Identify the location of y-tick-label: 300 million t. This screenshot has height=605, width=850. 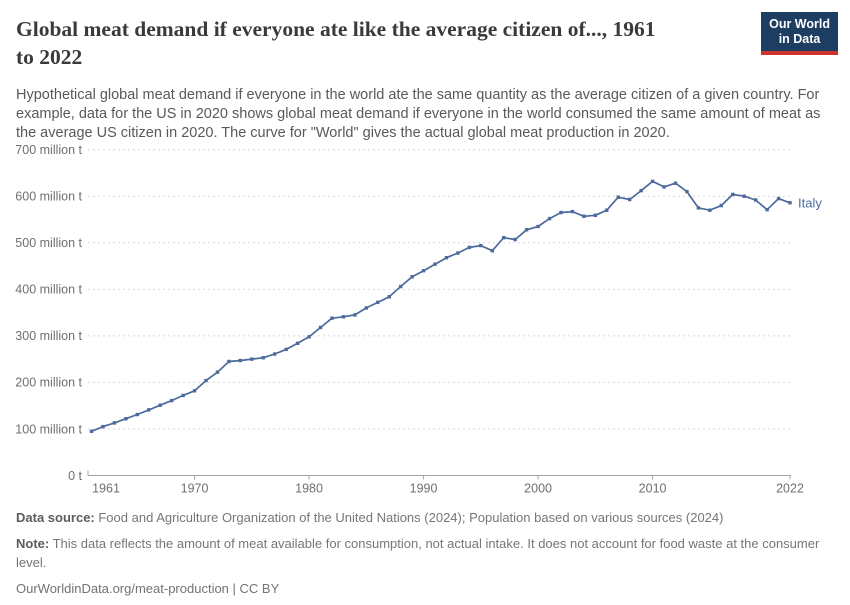
(48, 336).